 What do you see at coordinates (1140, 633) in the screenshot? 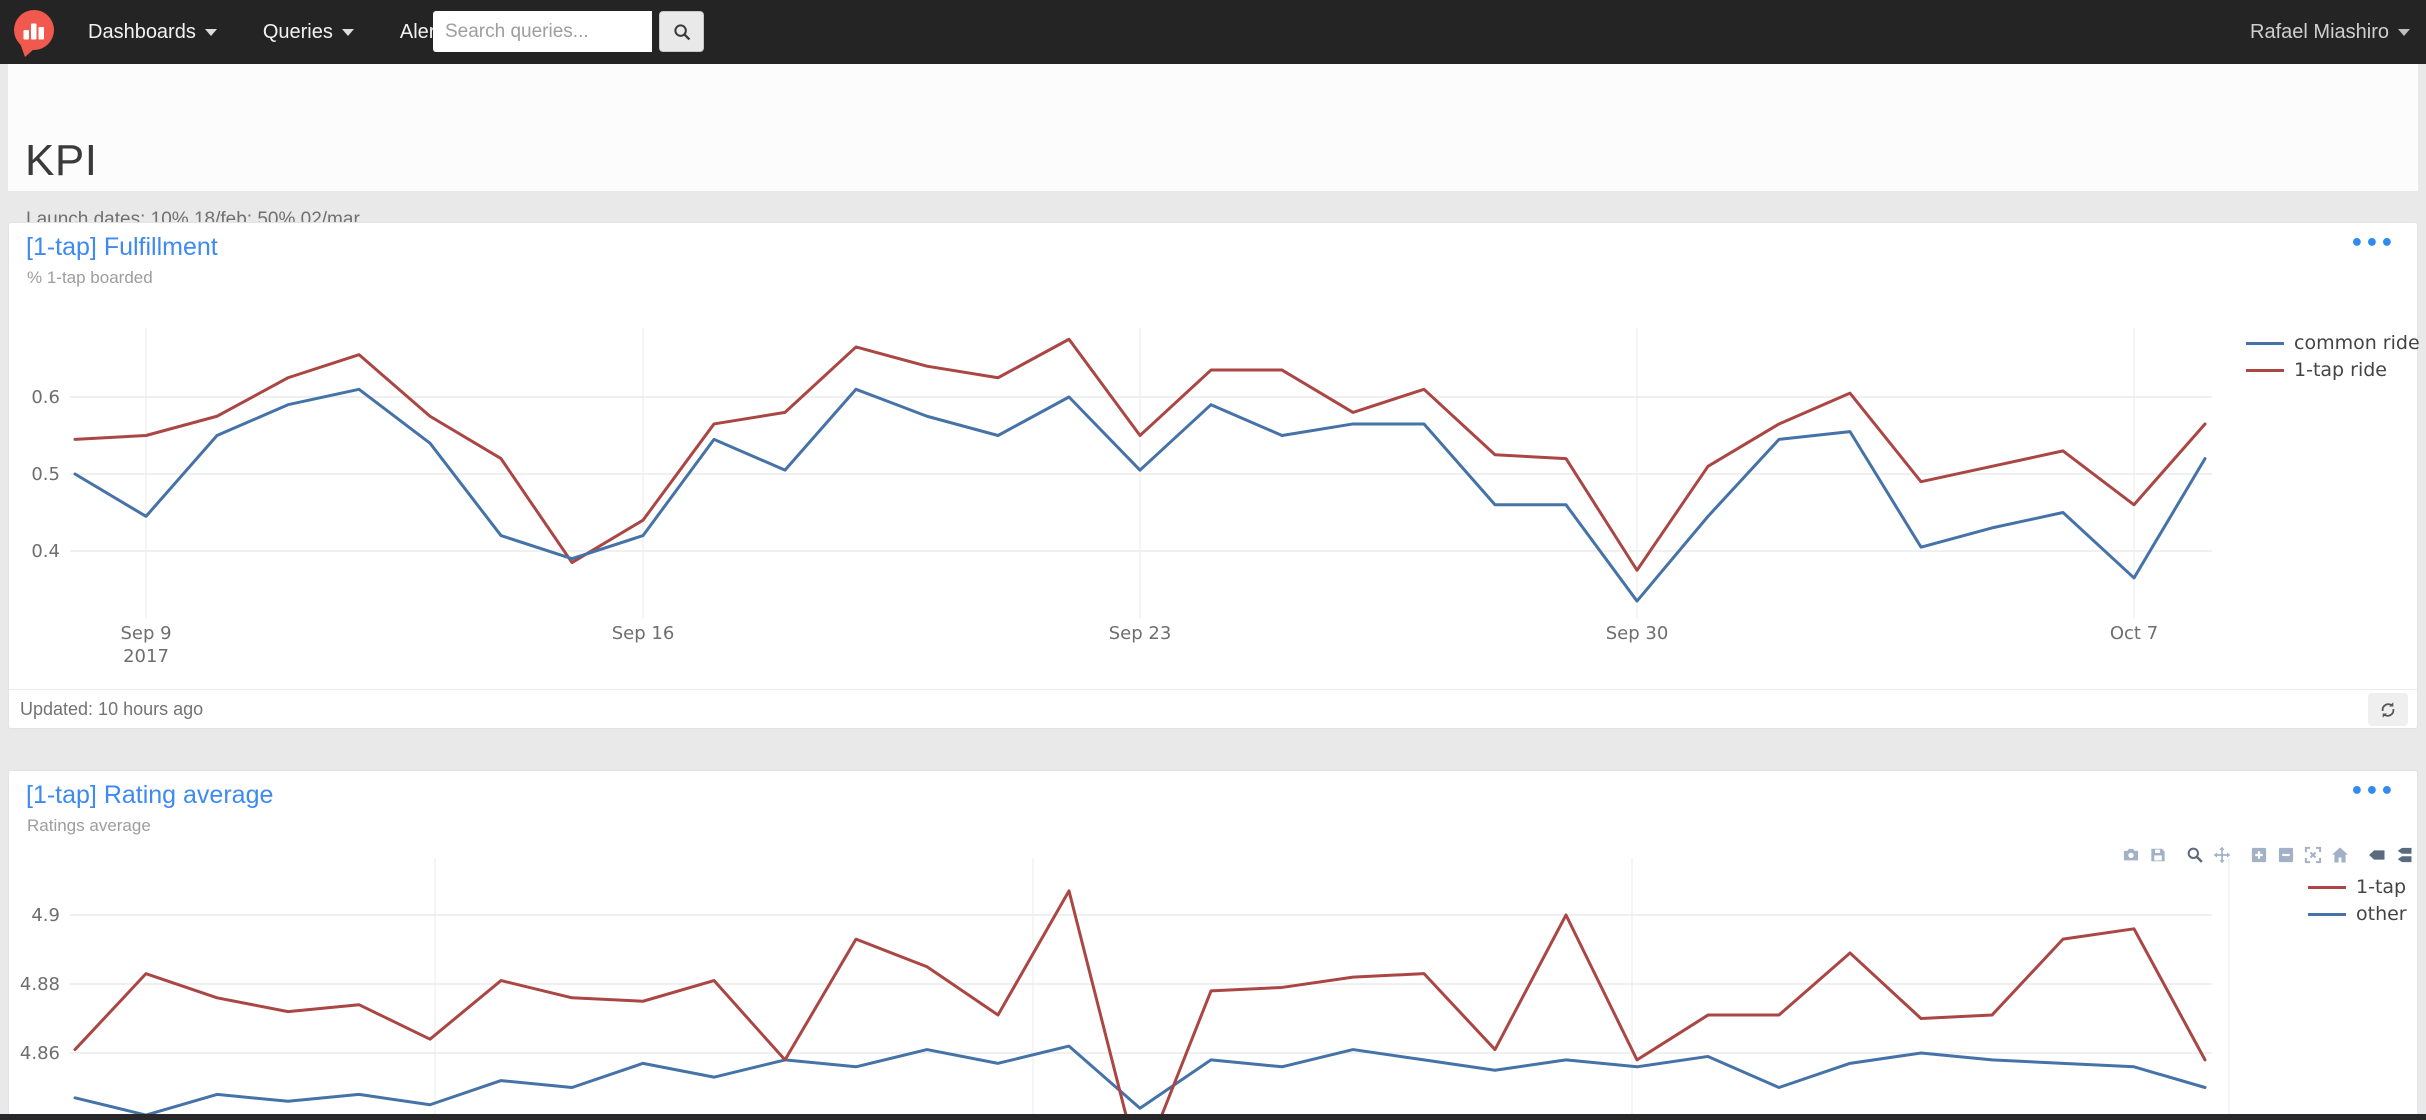
I see `x-axis-tick-label: Sep 23` at bounding box center [1140, 633].